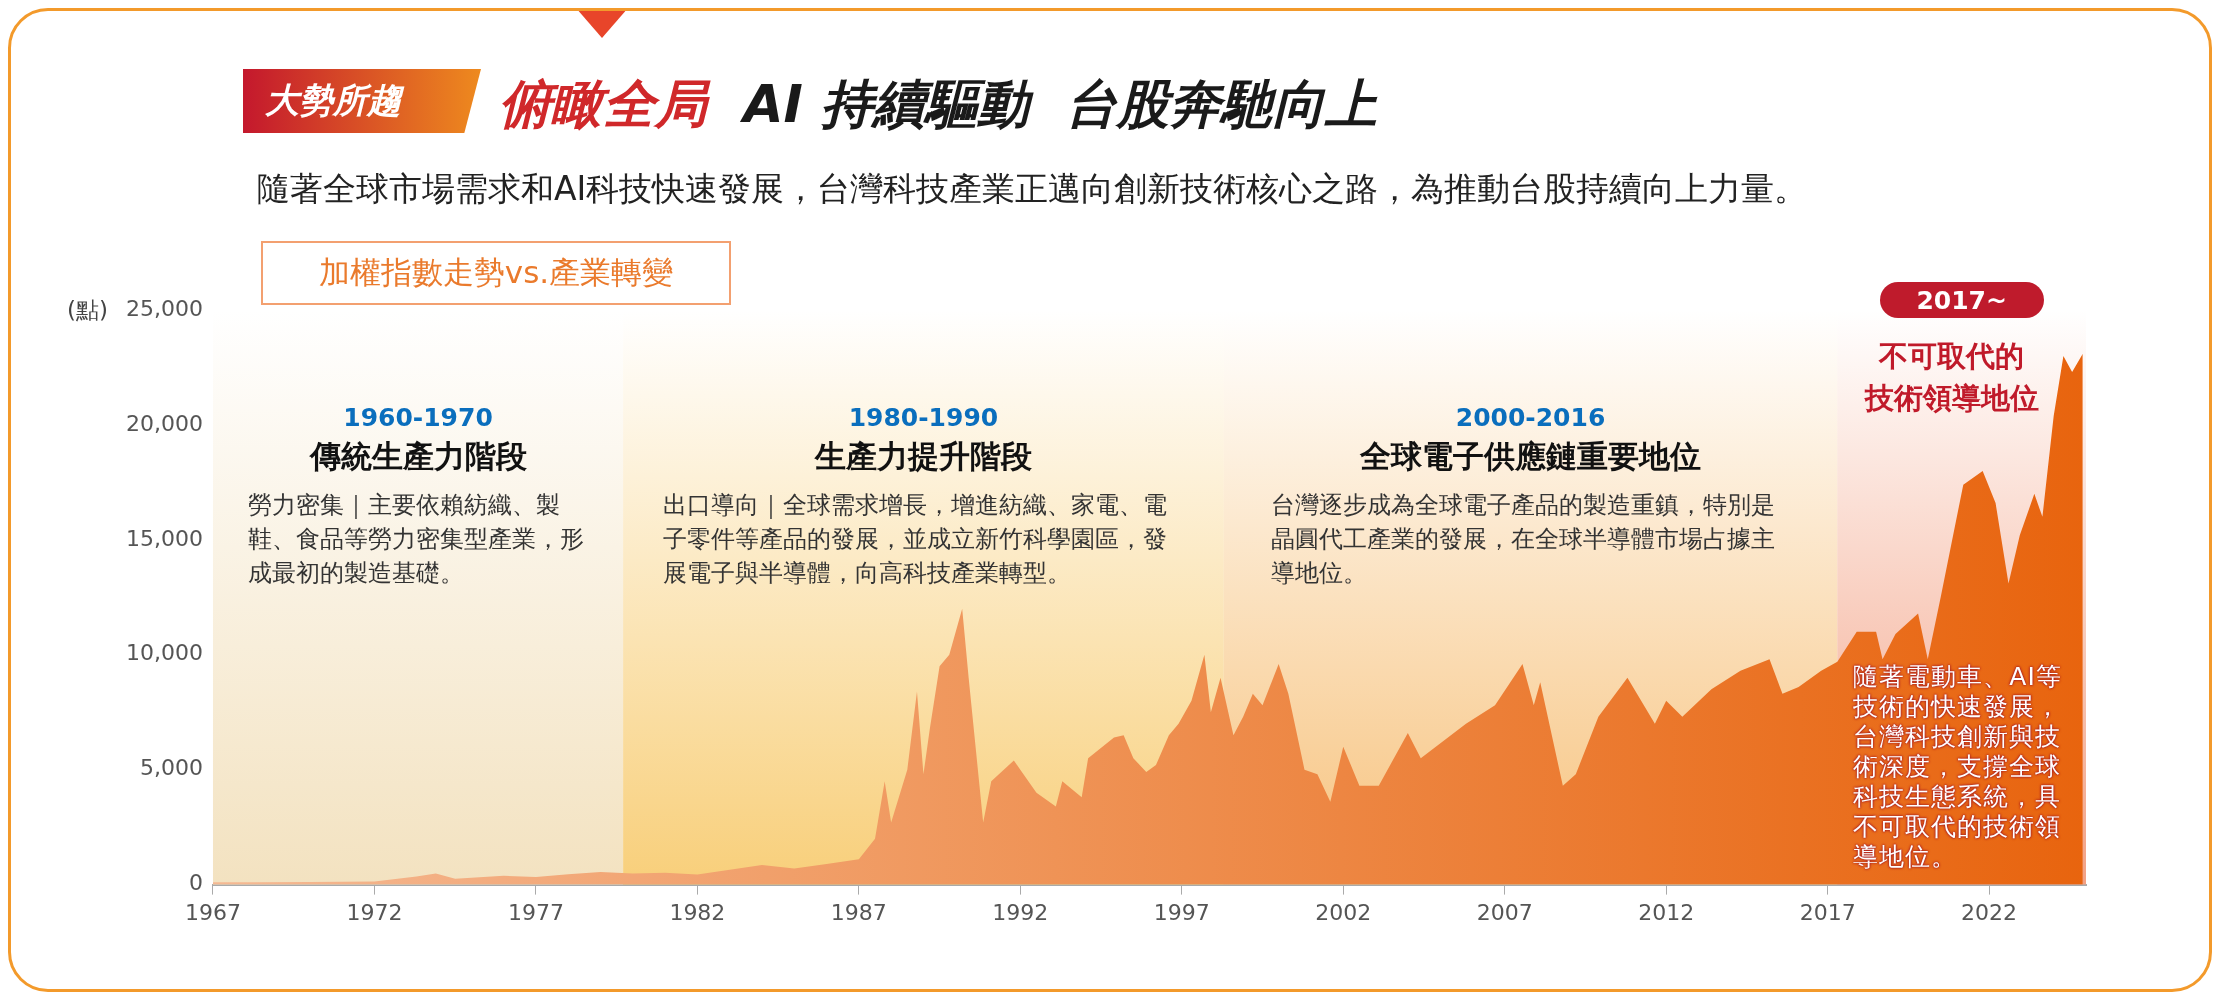 Image resolution: width=2220 pixels, height=1000 pixels. What do you see at coordinates (1958, 767) in the screenshot?
I see `annotation: 隨著電動車、AI等技術的快速發展，台灣科技創新與技術深度，支撐全球科技生態系統，具不可取代的技術領導地位。` at bounding box center [1958, 767].